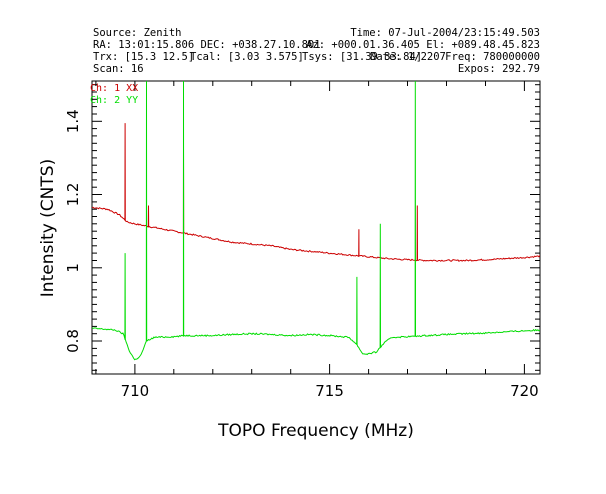 The width and height of the screenshot is (606, 494). I want to click on x-tick-label: 710, so click(135, 391).